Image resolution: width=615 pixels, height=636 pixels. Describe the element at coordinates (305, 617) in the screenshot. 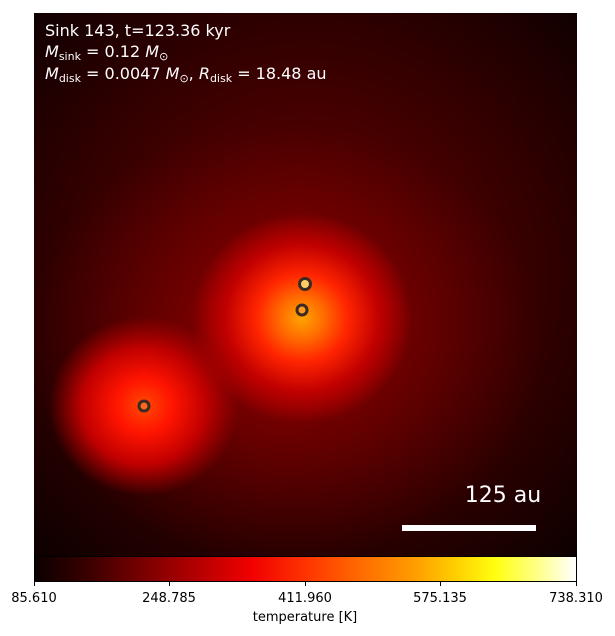

I see `colorbar-label: temperature [K]` at that location.